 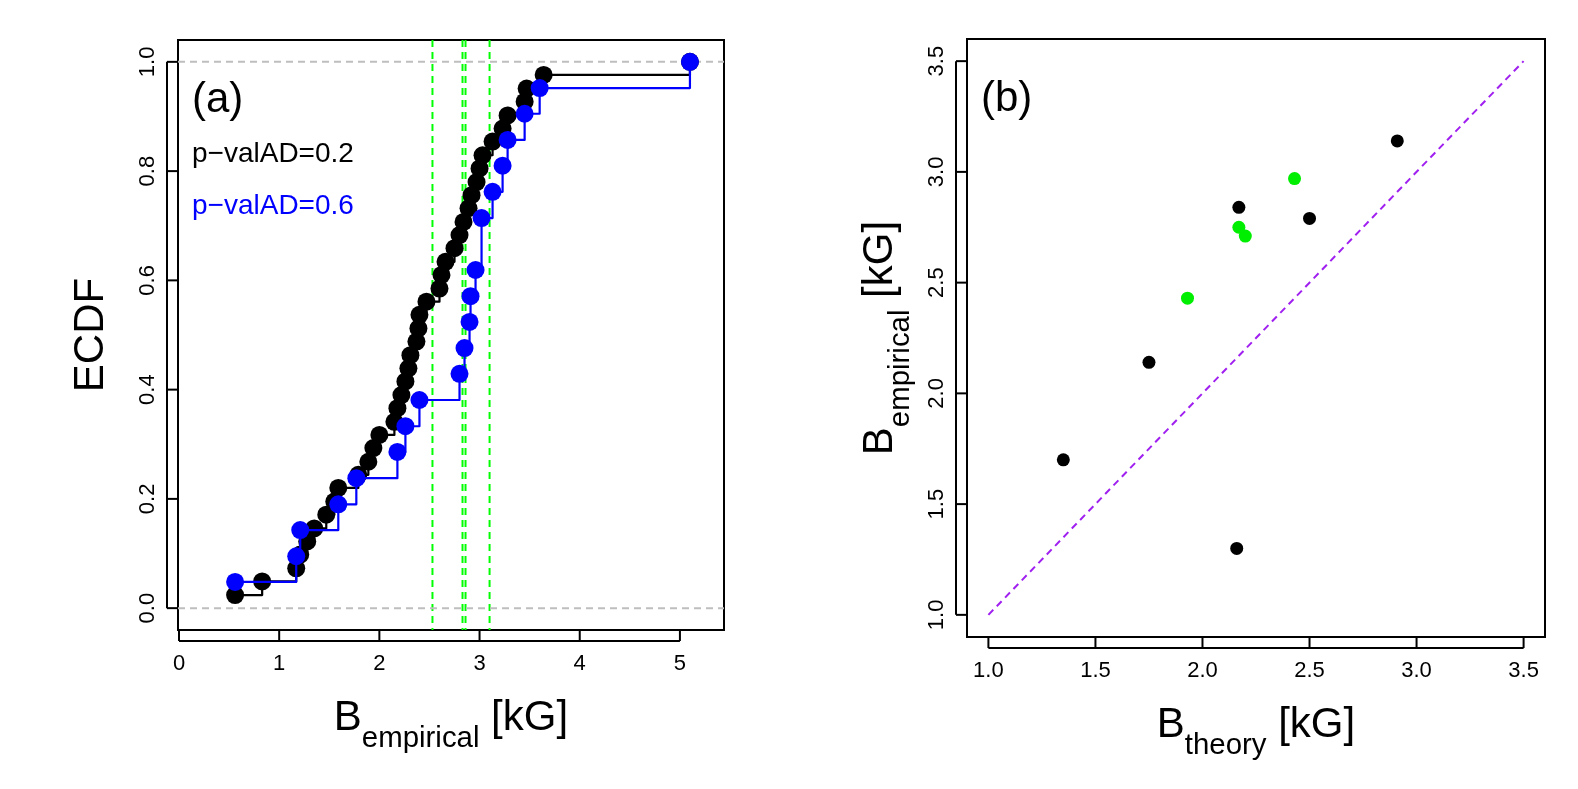 What do you see at coordinates (988, 669) in the screenshot?
I see `x-tick-label: 1.0` at bounding box center [988, 669].